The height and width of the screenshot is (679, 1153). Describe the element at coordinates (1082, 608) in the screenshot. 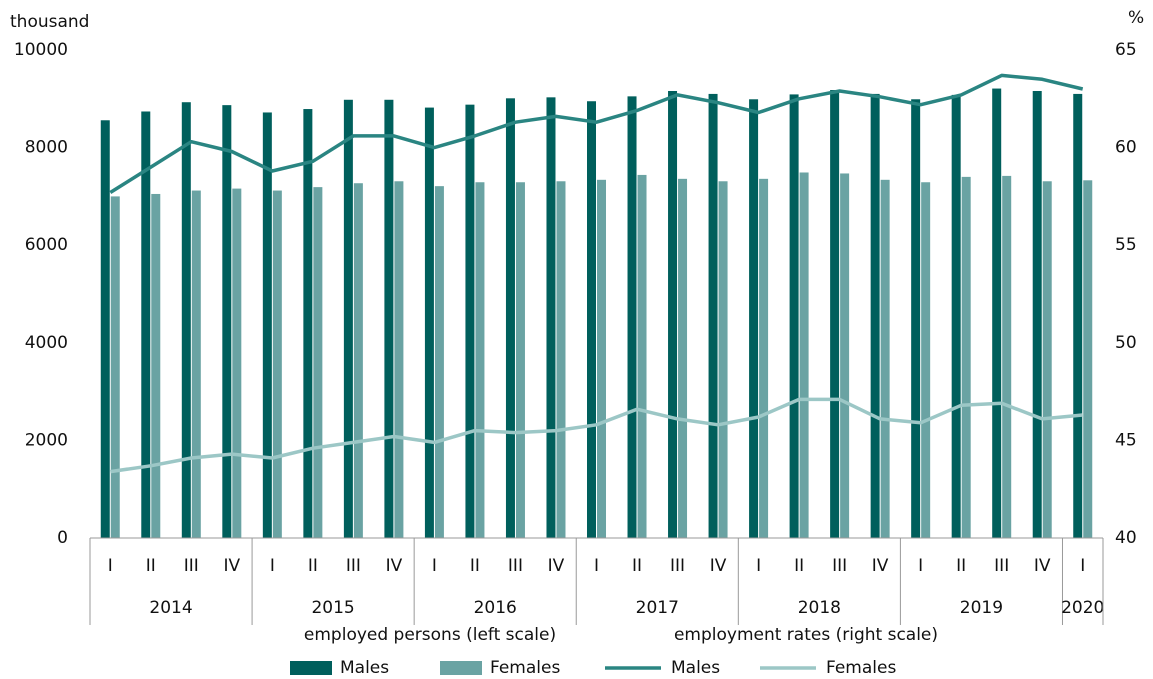

I see `year-label: 2020` at that location.